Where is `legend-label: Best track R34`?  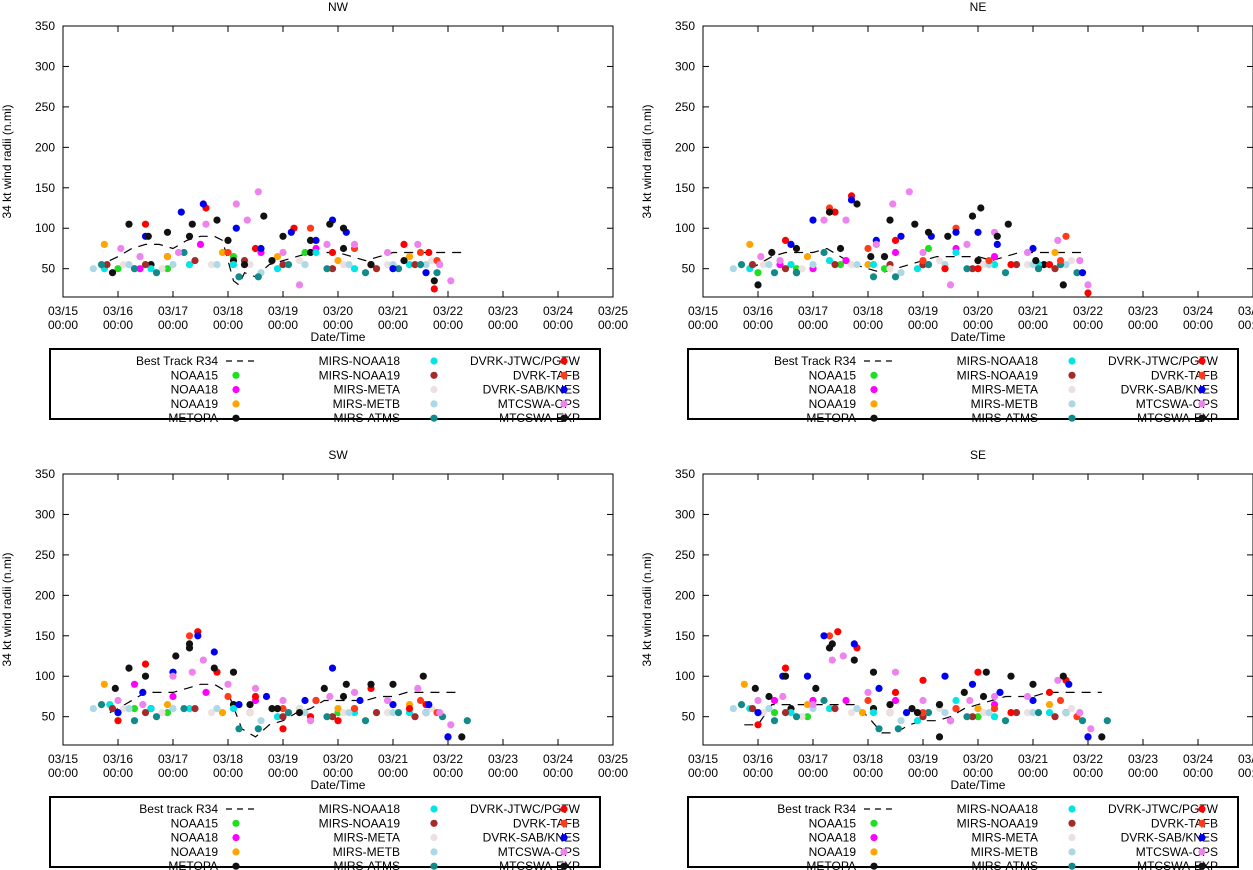
legend-label: Best track R34 is located at coordinates (816, 809).